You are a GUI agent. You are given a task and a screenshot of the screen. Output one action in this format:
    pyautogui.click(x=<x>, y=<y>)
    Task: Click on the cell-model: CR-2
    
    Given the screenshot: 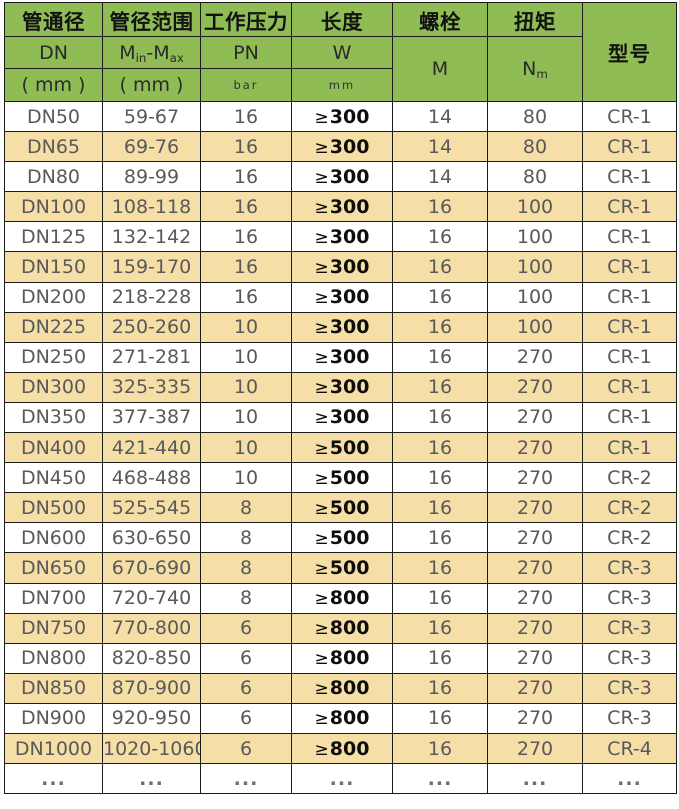 What is the action you would take?
    pyautogui.click(x=629, y=538)
    